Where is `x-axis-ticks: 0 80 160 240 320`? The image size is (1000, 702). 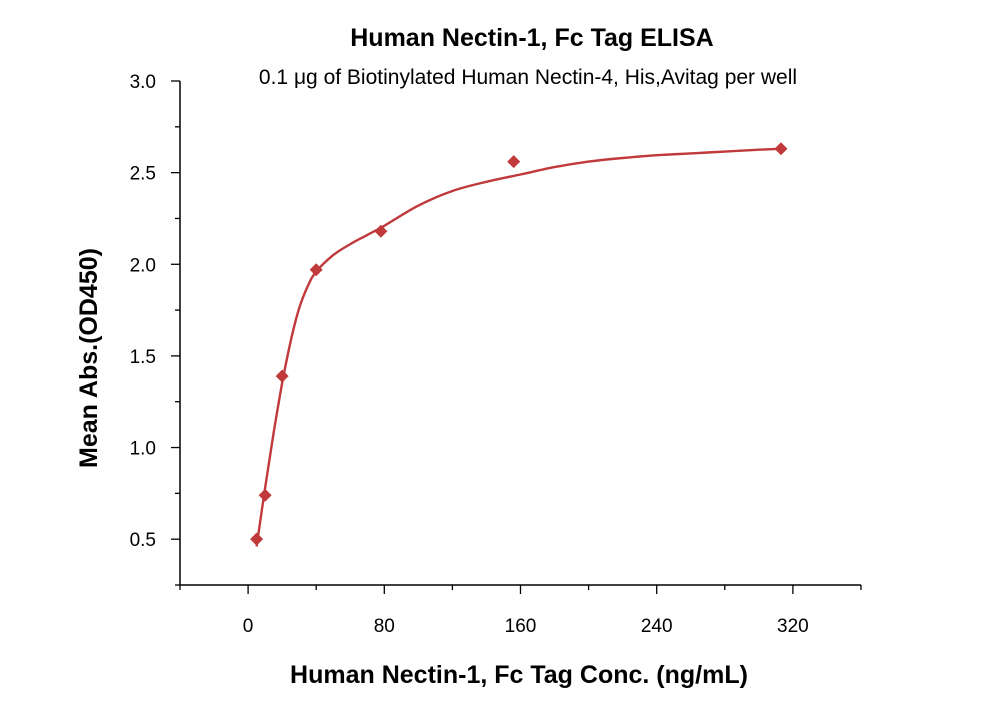 x-axis-ticks: 0 80 160 240 320 is located at coordinates (520, 611).